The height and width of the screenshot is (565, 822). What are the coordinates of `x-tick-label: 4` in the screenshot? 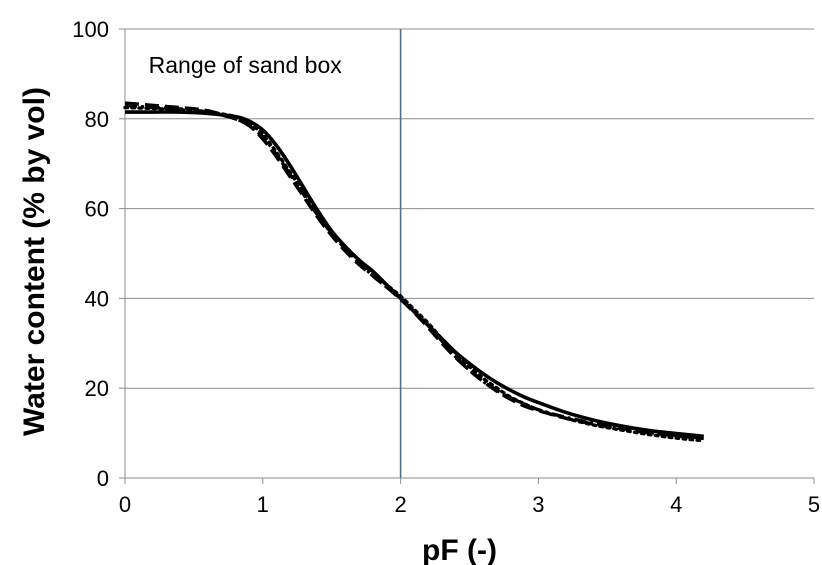 It's located at (676, 504).